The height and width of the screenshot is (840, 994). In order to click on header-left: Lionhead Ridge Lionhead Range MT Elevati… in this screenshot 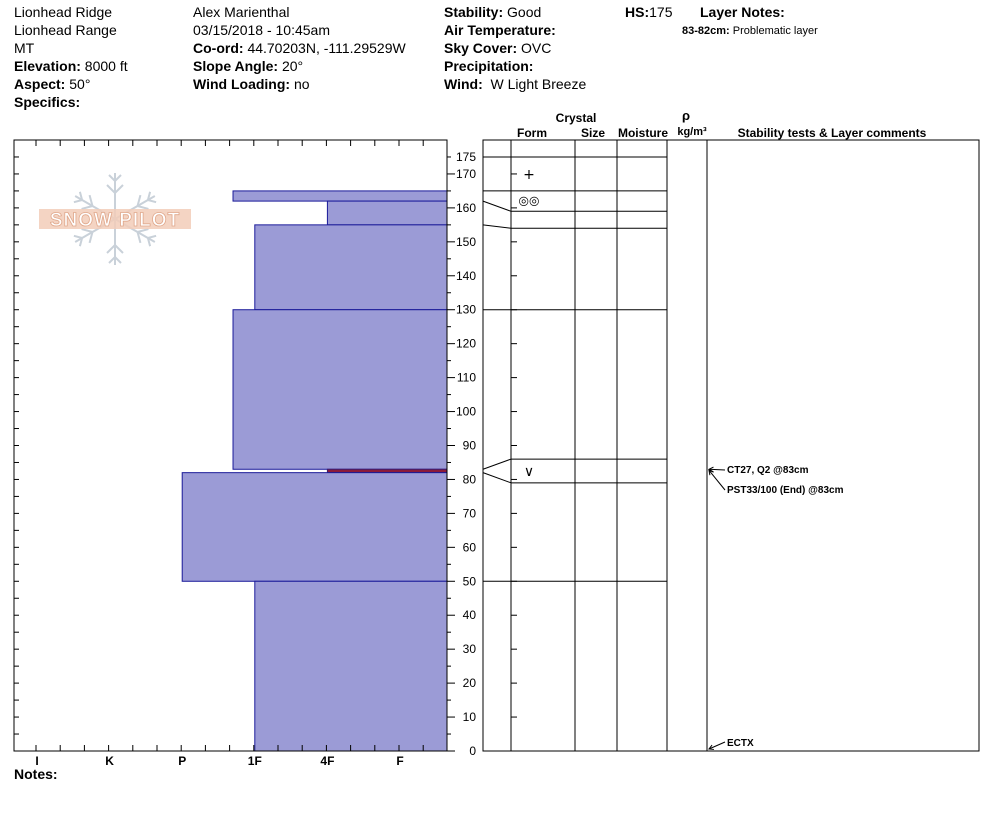, I will do `click(71, 57)`.